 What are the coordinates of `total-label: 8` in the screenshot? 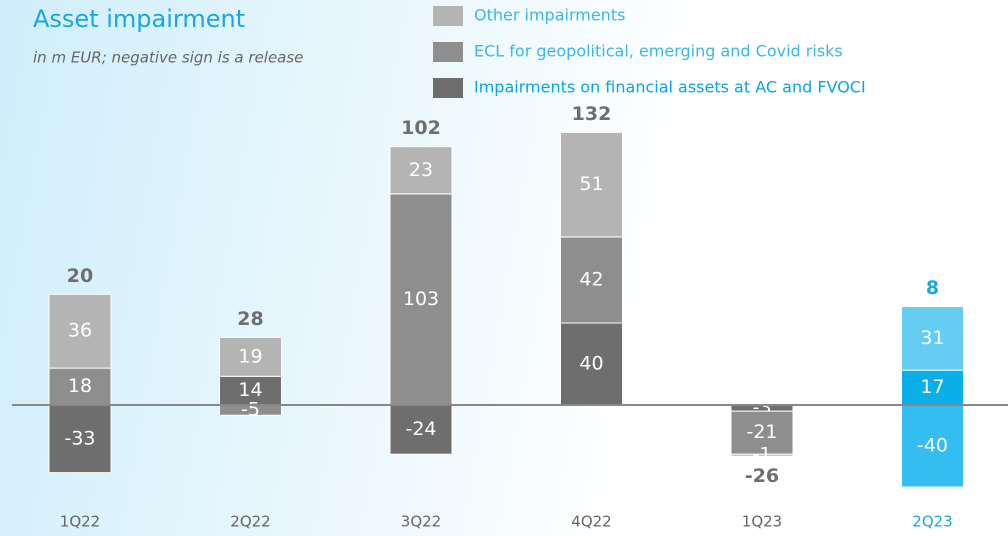 It's located at (932, 288).